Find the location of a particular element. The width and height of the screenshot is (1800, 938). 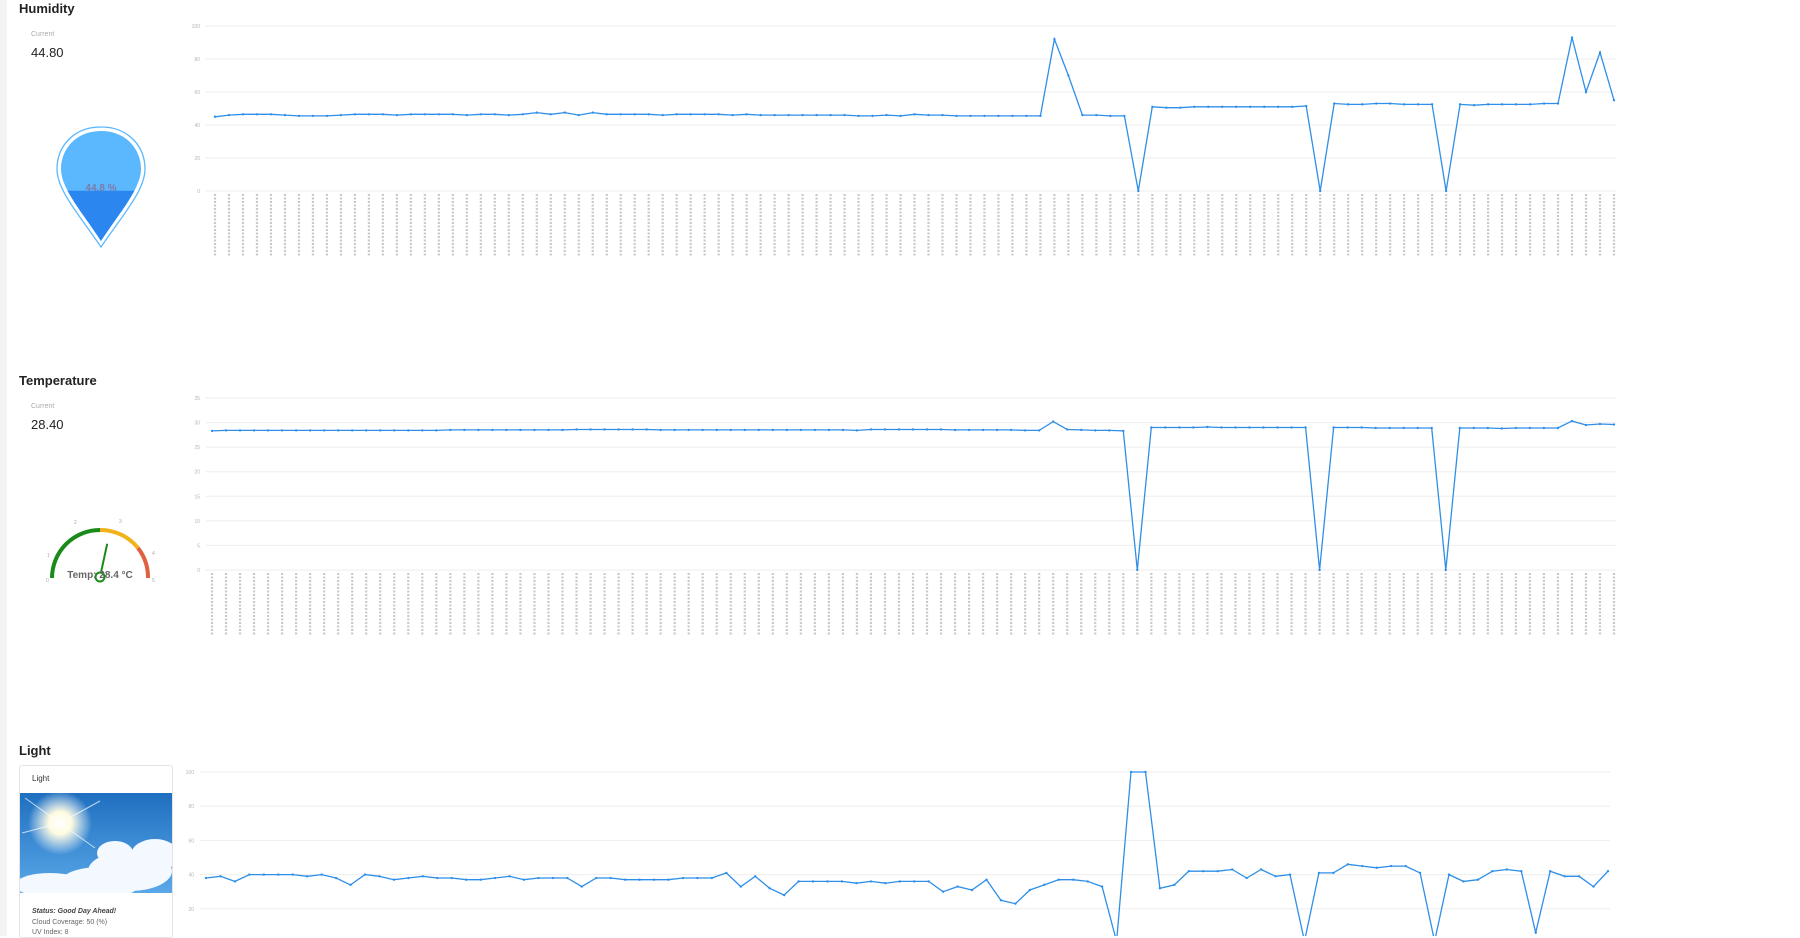

humidity-title: Humidity is located at coordinates (47, 8).